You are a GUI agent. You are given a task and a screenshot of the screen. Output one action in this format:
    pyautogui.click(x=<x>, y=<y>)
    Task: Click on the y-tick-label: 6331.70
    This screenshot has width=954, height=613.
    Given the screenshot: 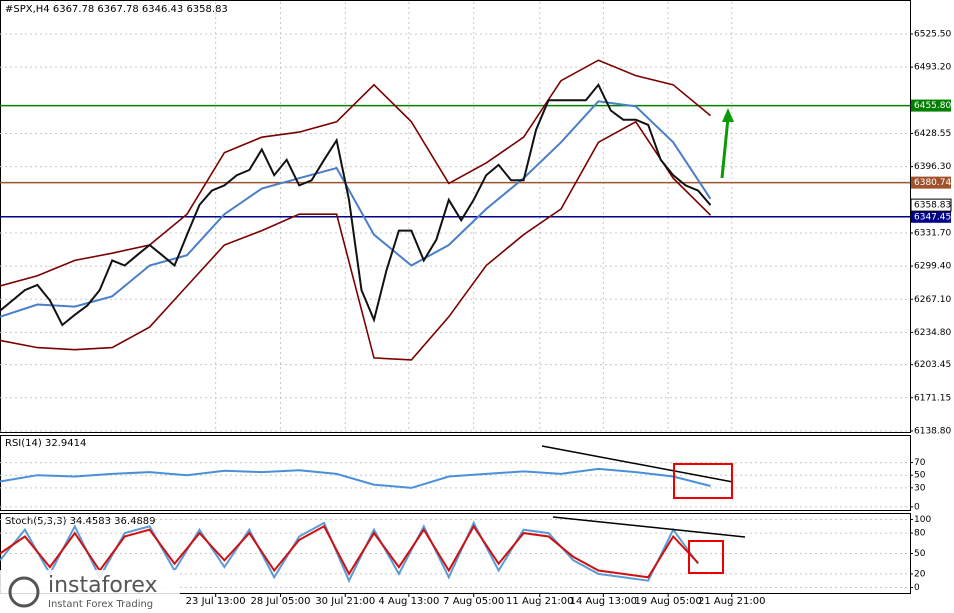 What is the action you would take?
    pyautogui.click(x=932, y=233)
    